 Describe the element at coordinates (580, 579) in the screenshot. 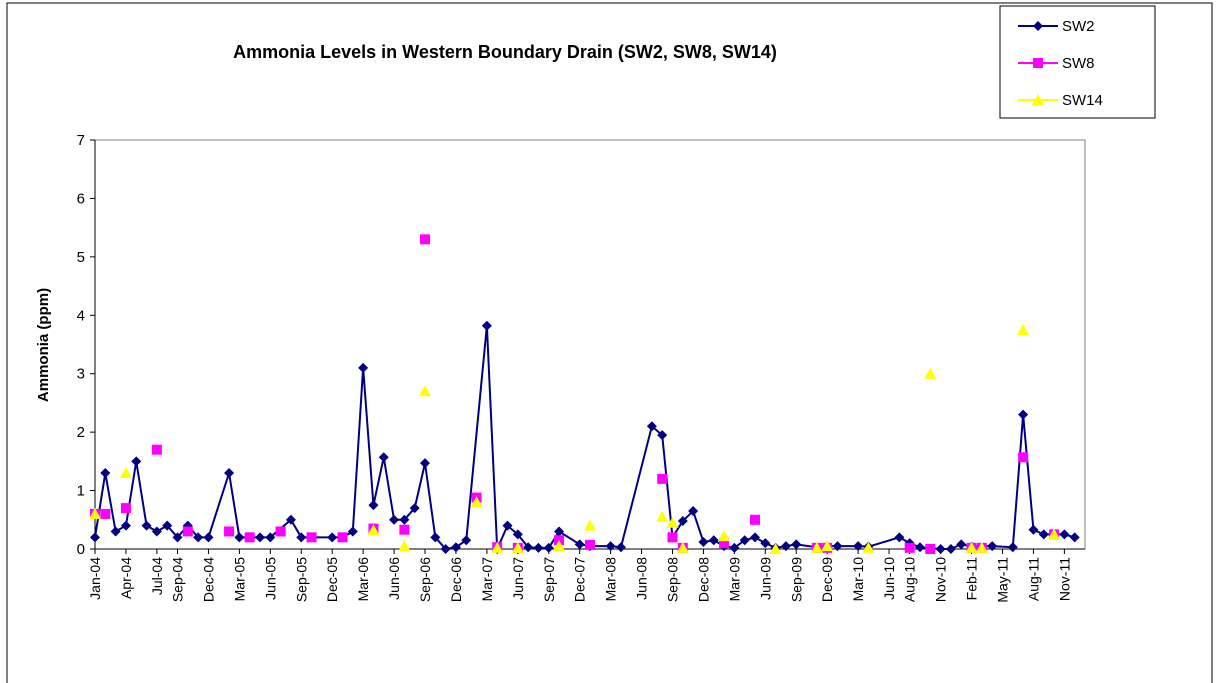

I see `x-tick-label: Dec-07` at that location.